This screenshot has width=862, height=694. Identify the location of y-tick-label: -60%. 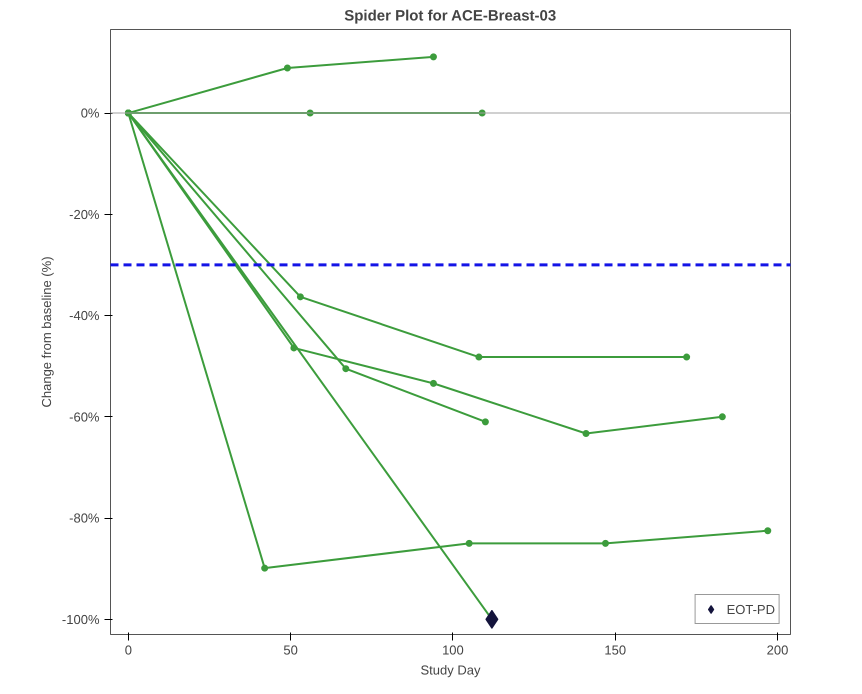
(84, 416).